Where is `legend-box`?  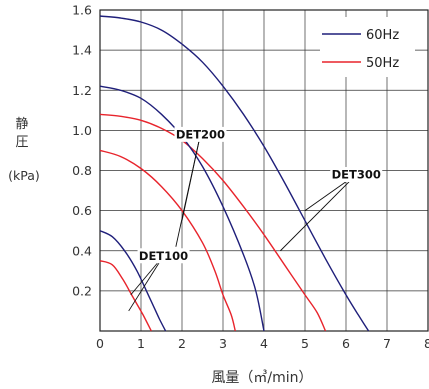
legend-box is located at coordinates (367, 47).